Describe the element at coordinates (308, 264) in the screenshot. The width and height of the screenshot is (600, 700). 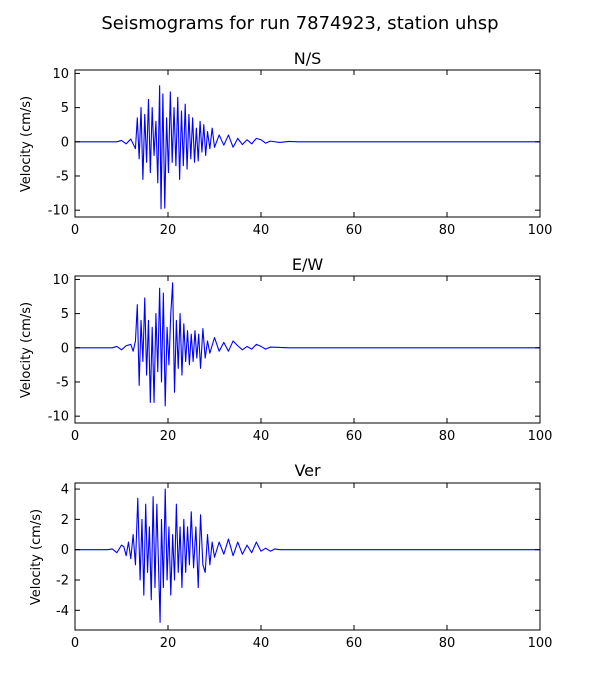
I see `panel-title: E/W` at that location.